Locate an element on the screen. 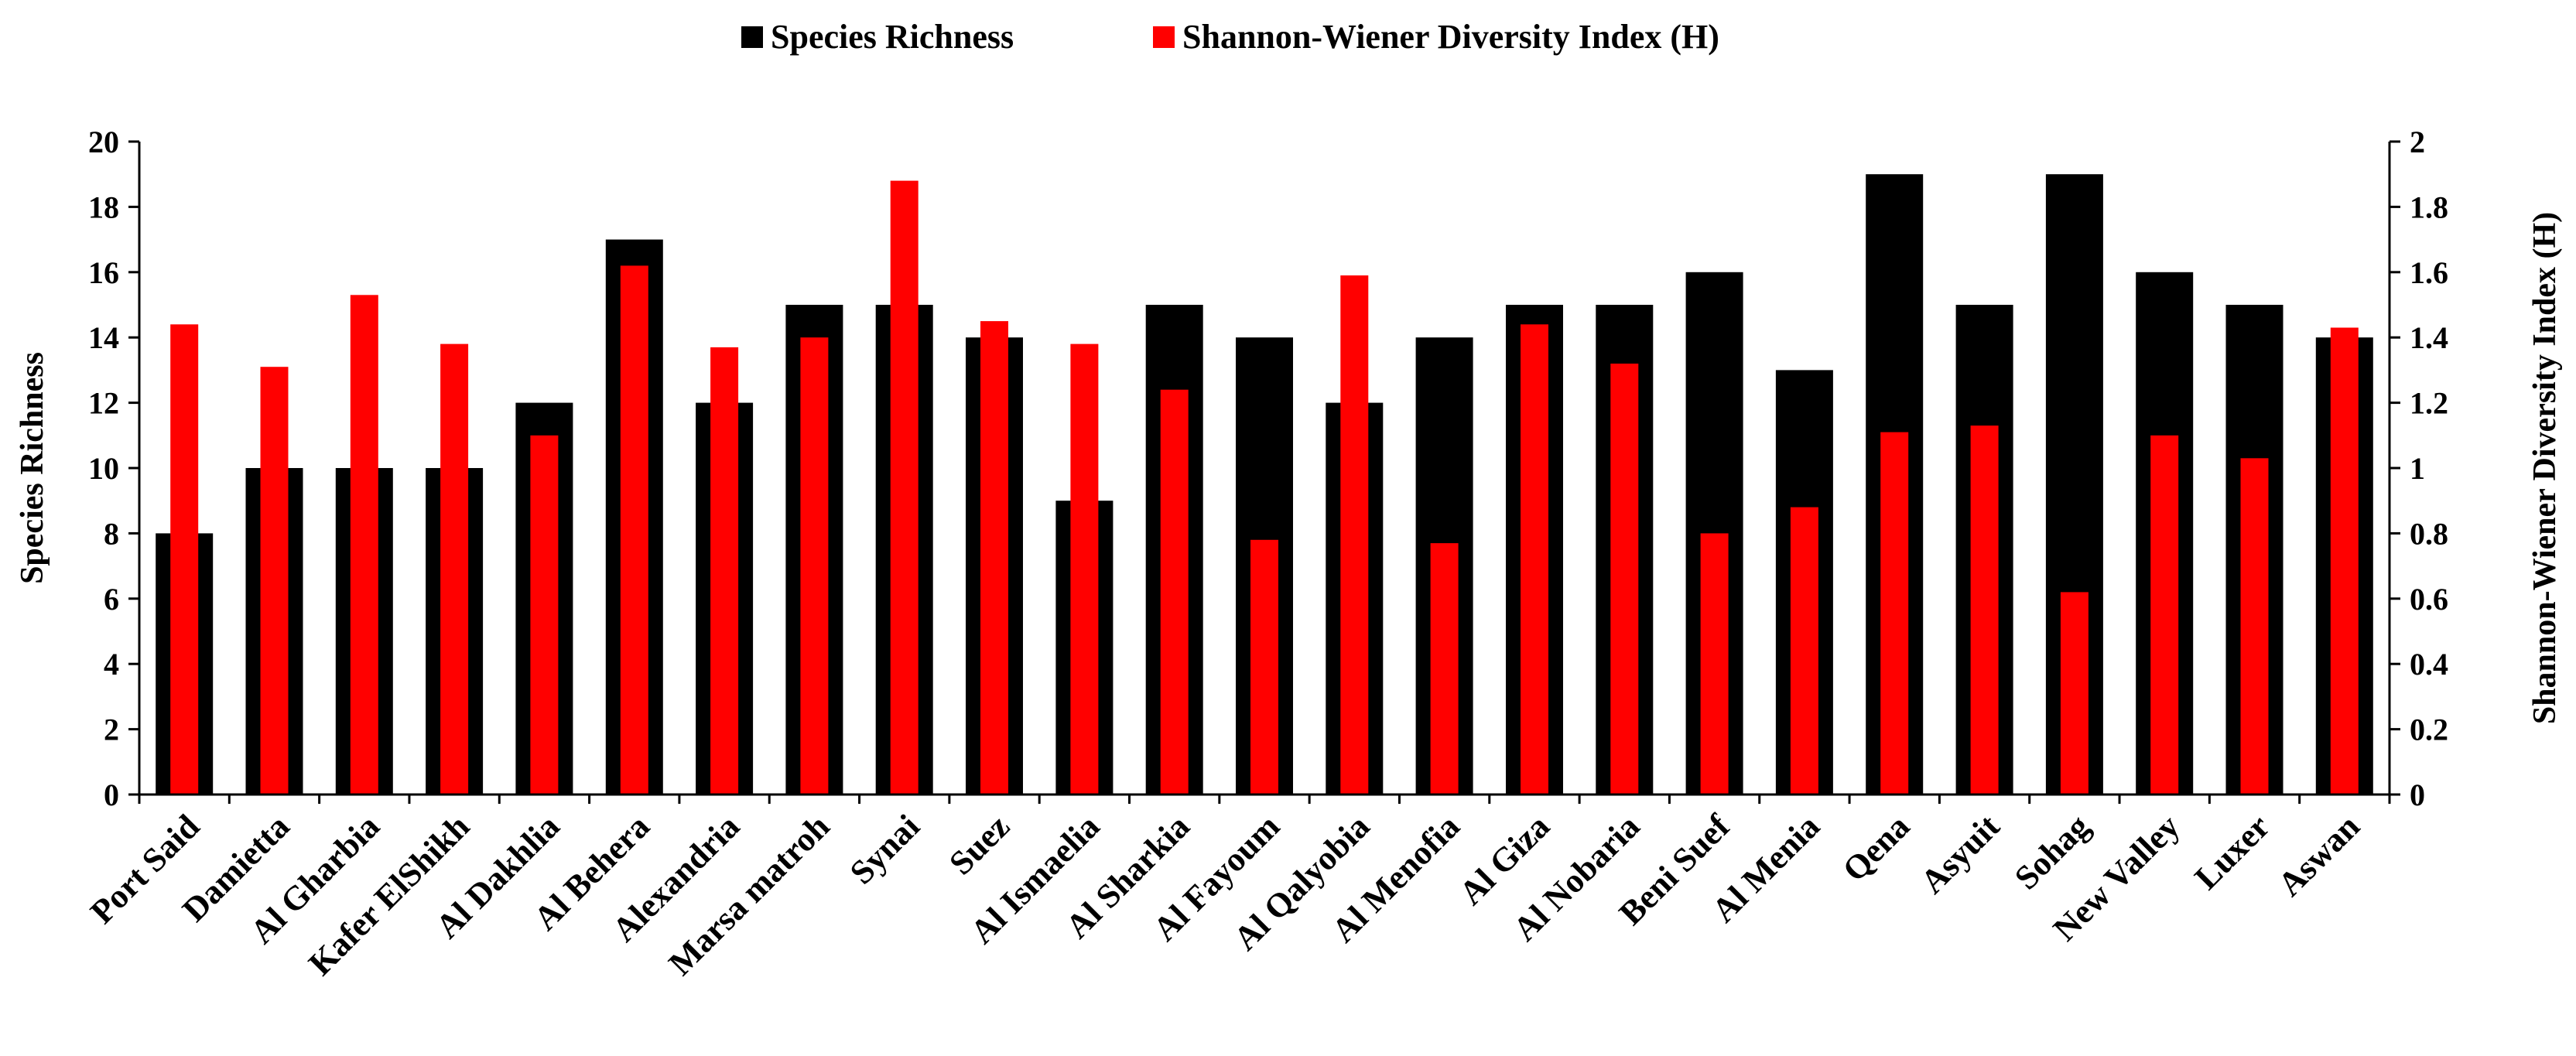 The height and width of the screenshot is (1056, 2576). right-y-tick-label: 0 is located at coordinates (2418, 795).